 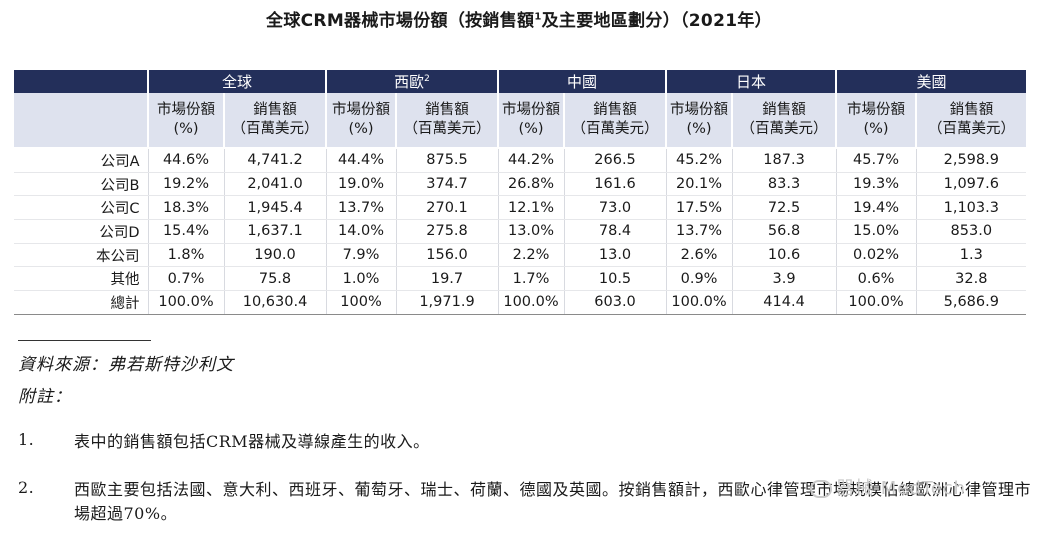 I want to click on cell-sales: 2,041.0, so click(x=275, y=184).